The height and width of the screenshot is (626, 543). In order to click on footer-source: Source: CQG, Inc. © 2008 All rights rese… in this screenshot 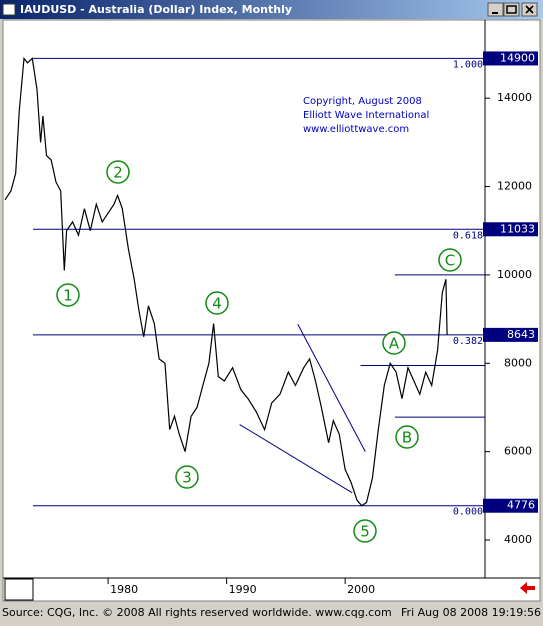, I will do `click(197, 612)`.